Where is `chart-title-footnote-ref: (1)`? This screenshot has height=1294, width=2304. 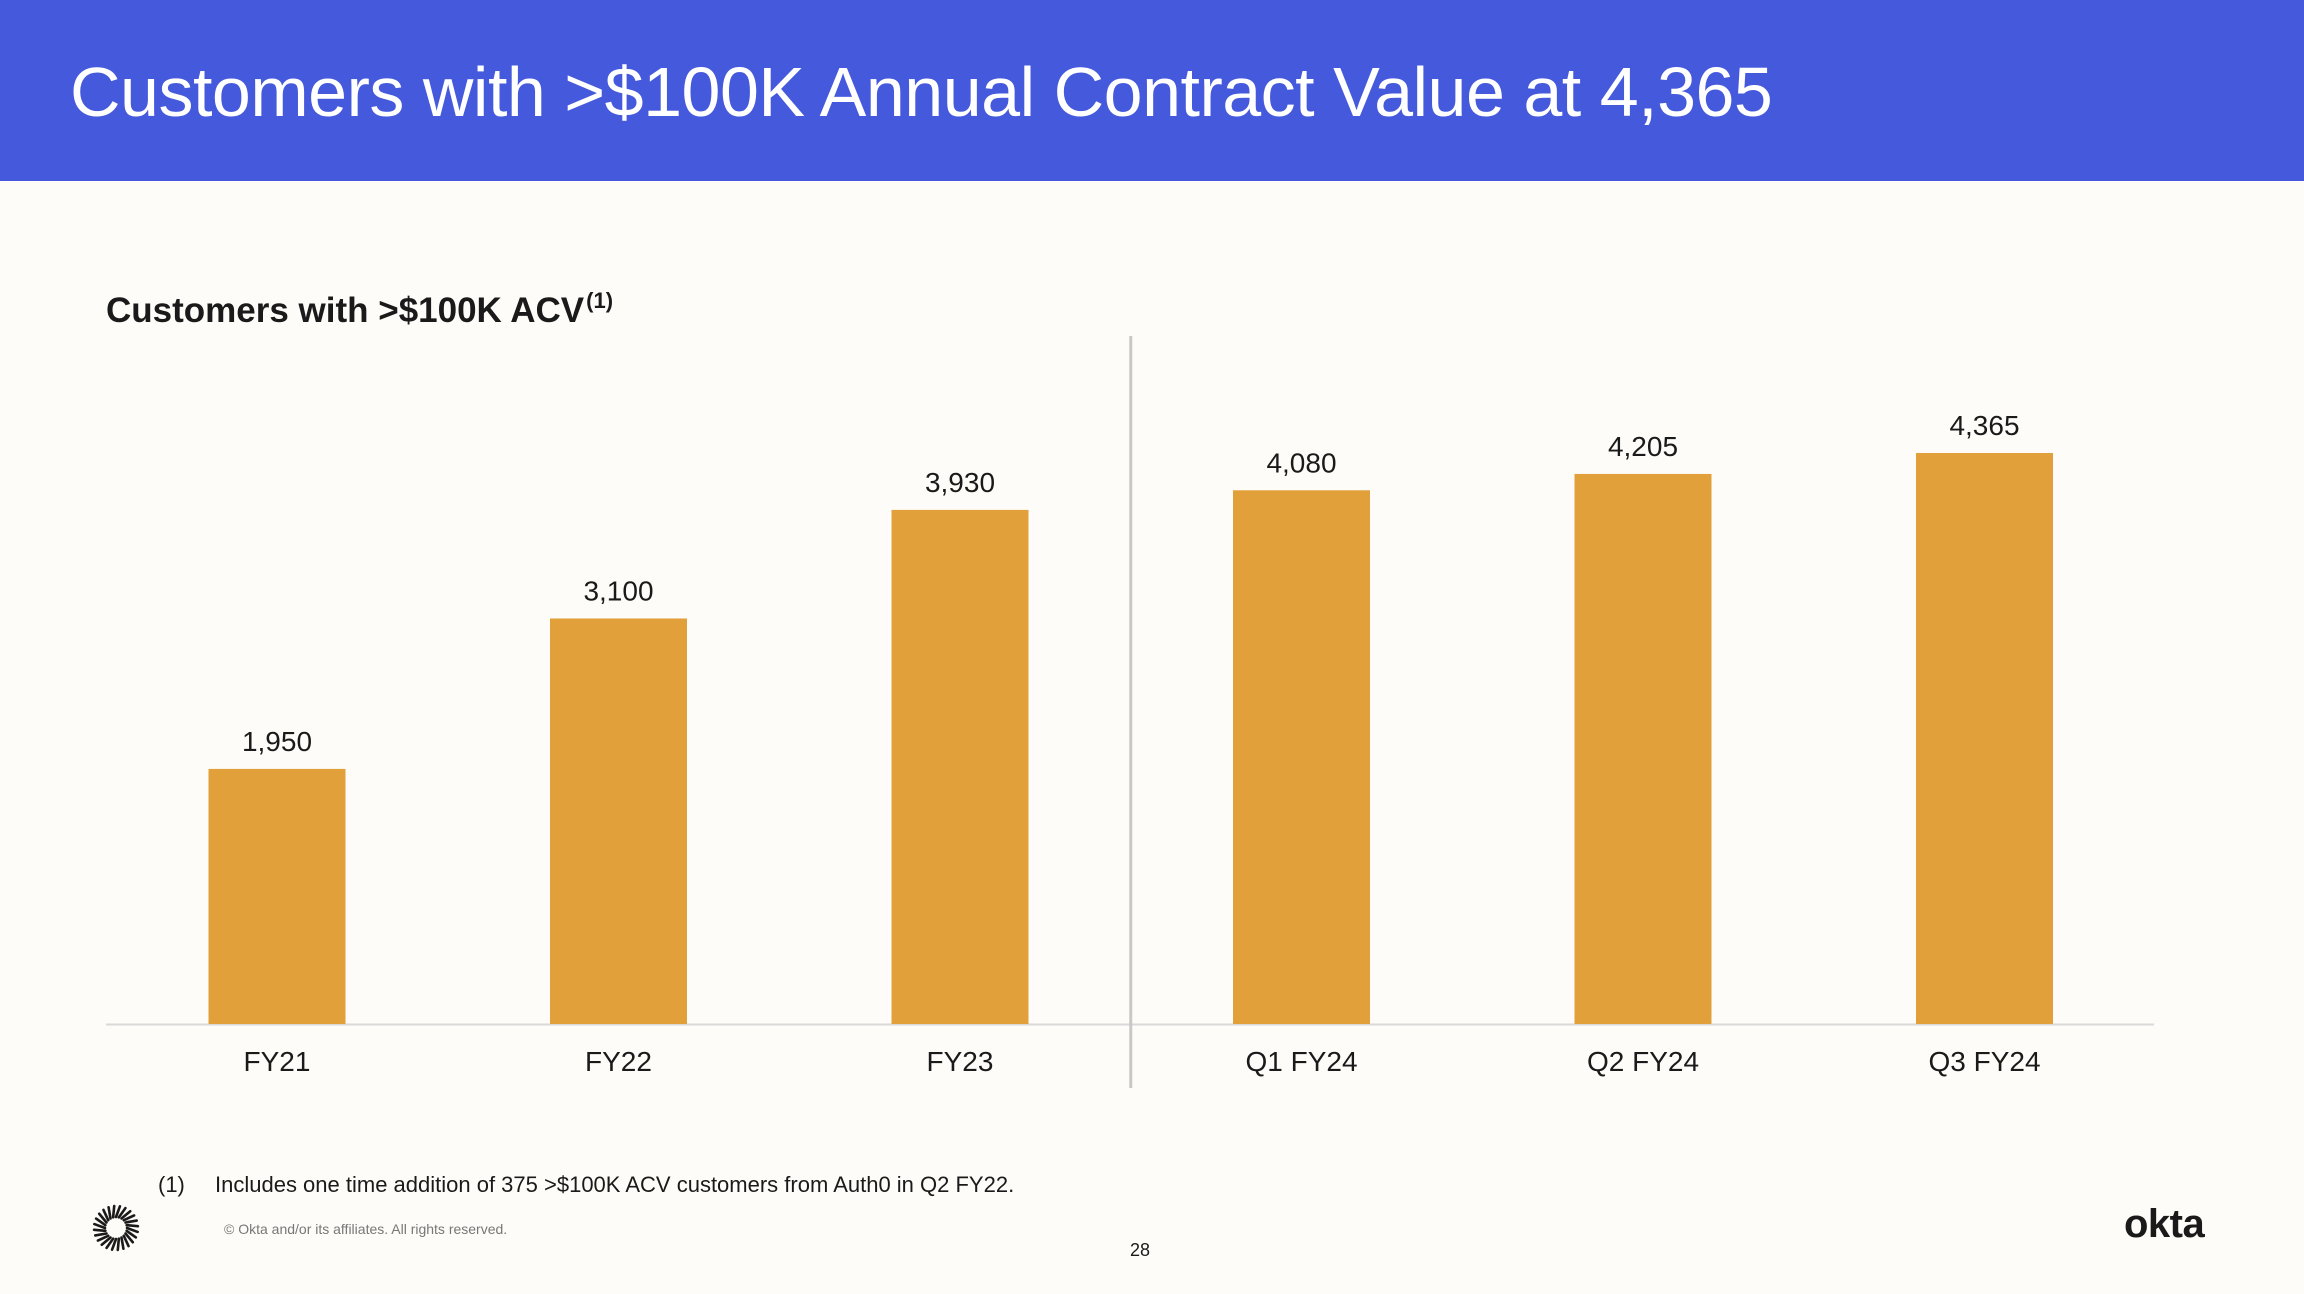
chart-title-footnote-ref: (1) is located at coordinates (600, 300).